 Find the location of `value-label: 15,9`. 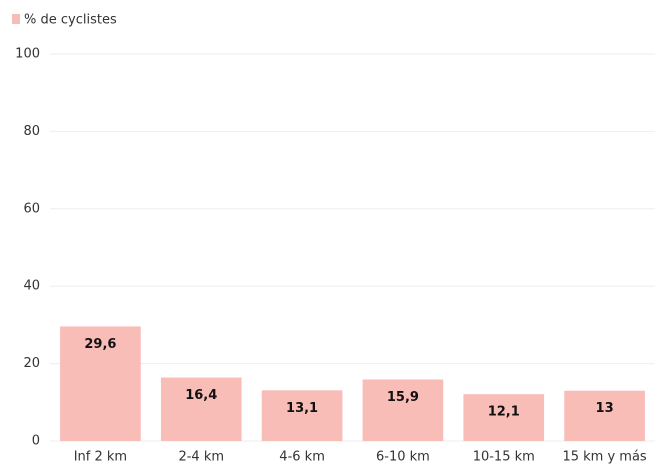

value-label: 15,9 is located at coordinates (403, 397).